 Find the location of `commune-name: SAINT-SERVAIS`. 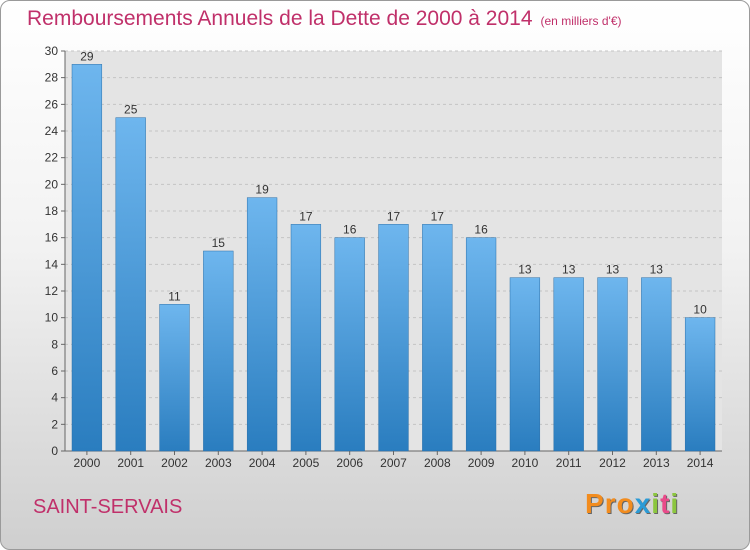

commune-name: SAINT-SERVAIS is located at coordinates (108, 507).